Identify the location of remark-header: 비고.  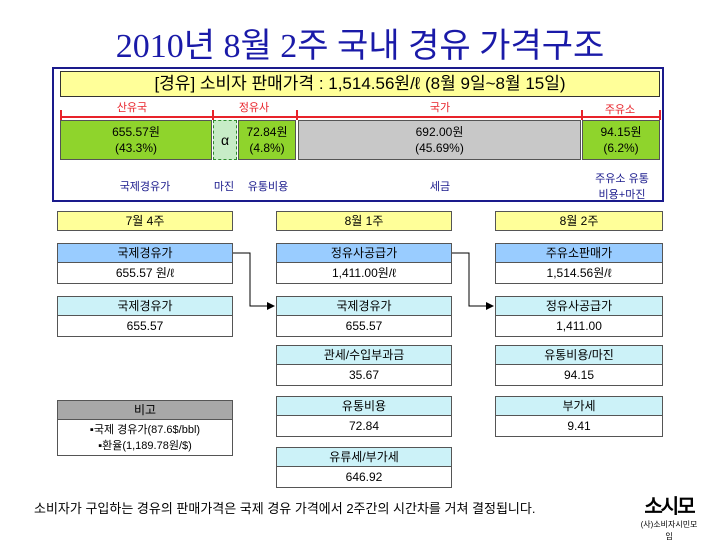
(145, 410).